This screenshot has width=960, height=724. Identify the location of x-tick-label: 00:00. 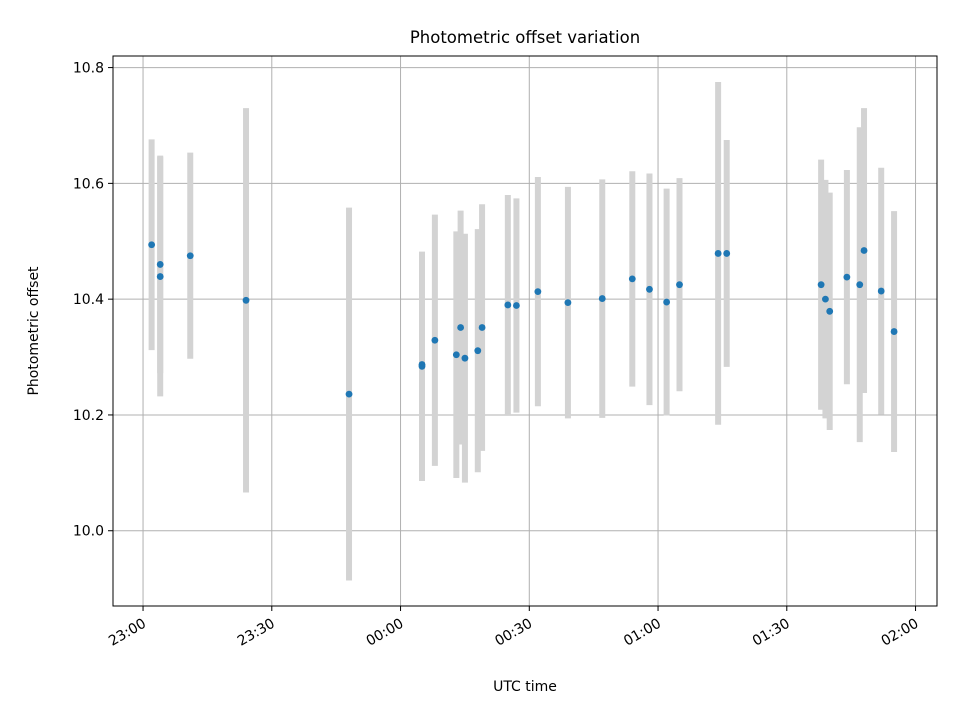
(385, 633).